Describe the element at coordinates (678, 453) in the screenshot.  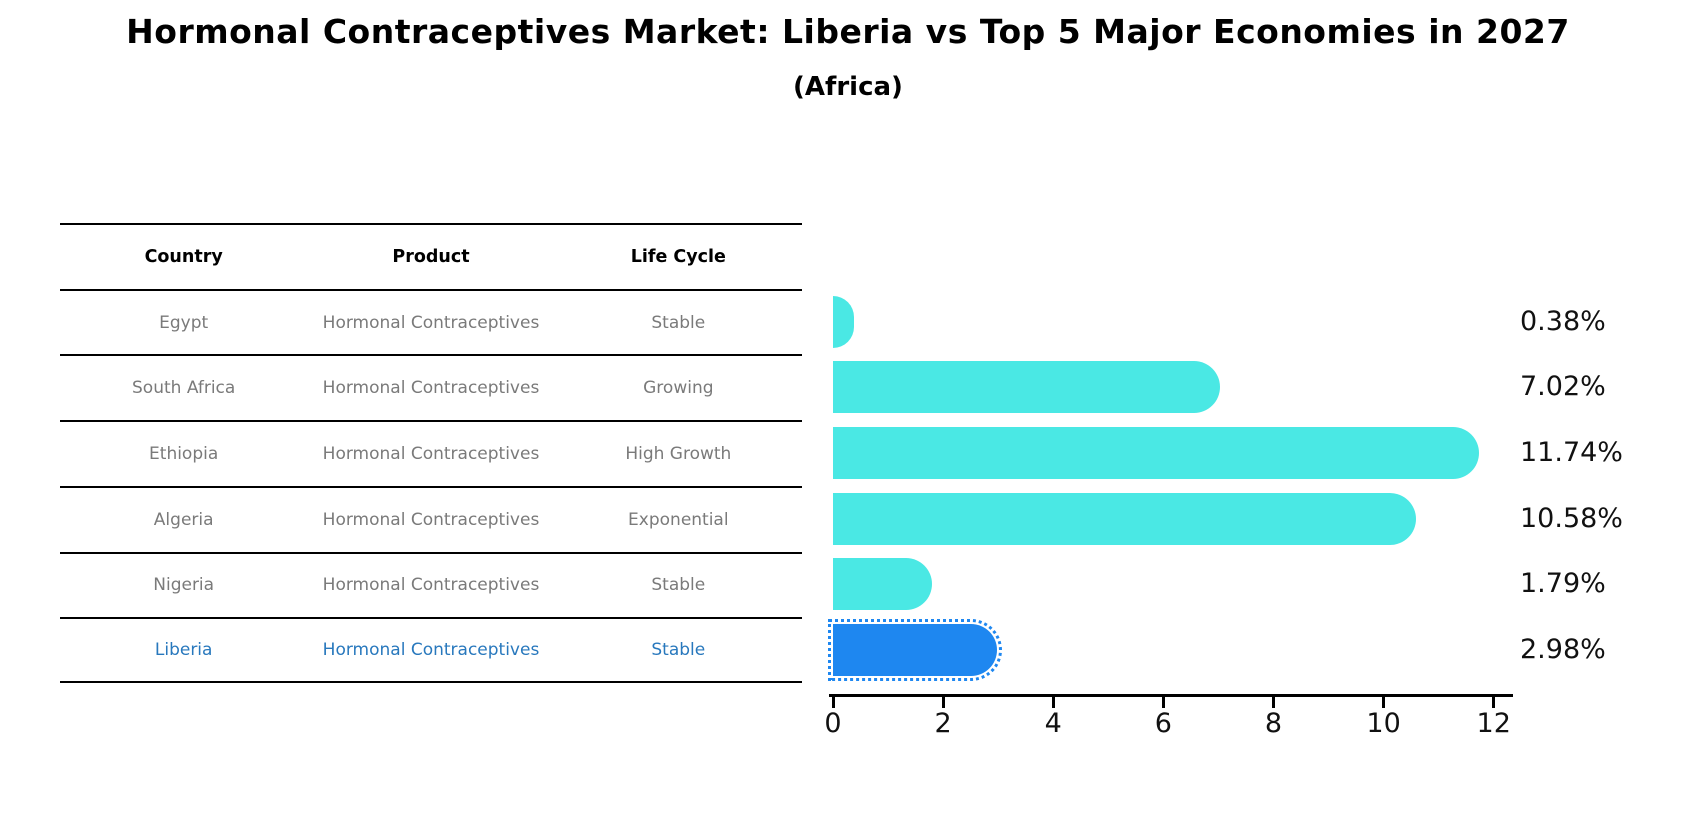
I see `cell-life-cycle: High Growth` at that location.